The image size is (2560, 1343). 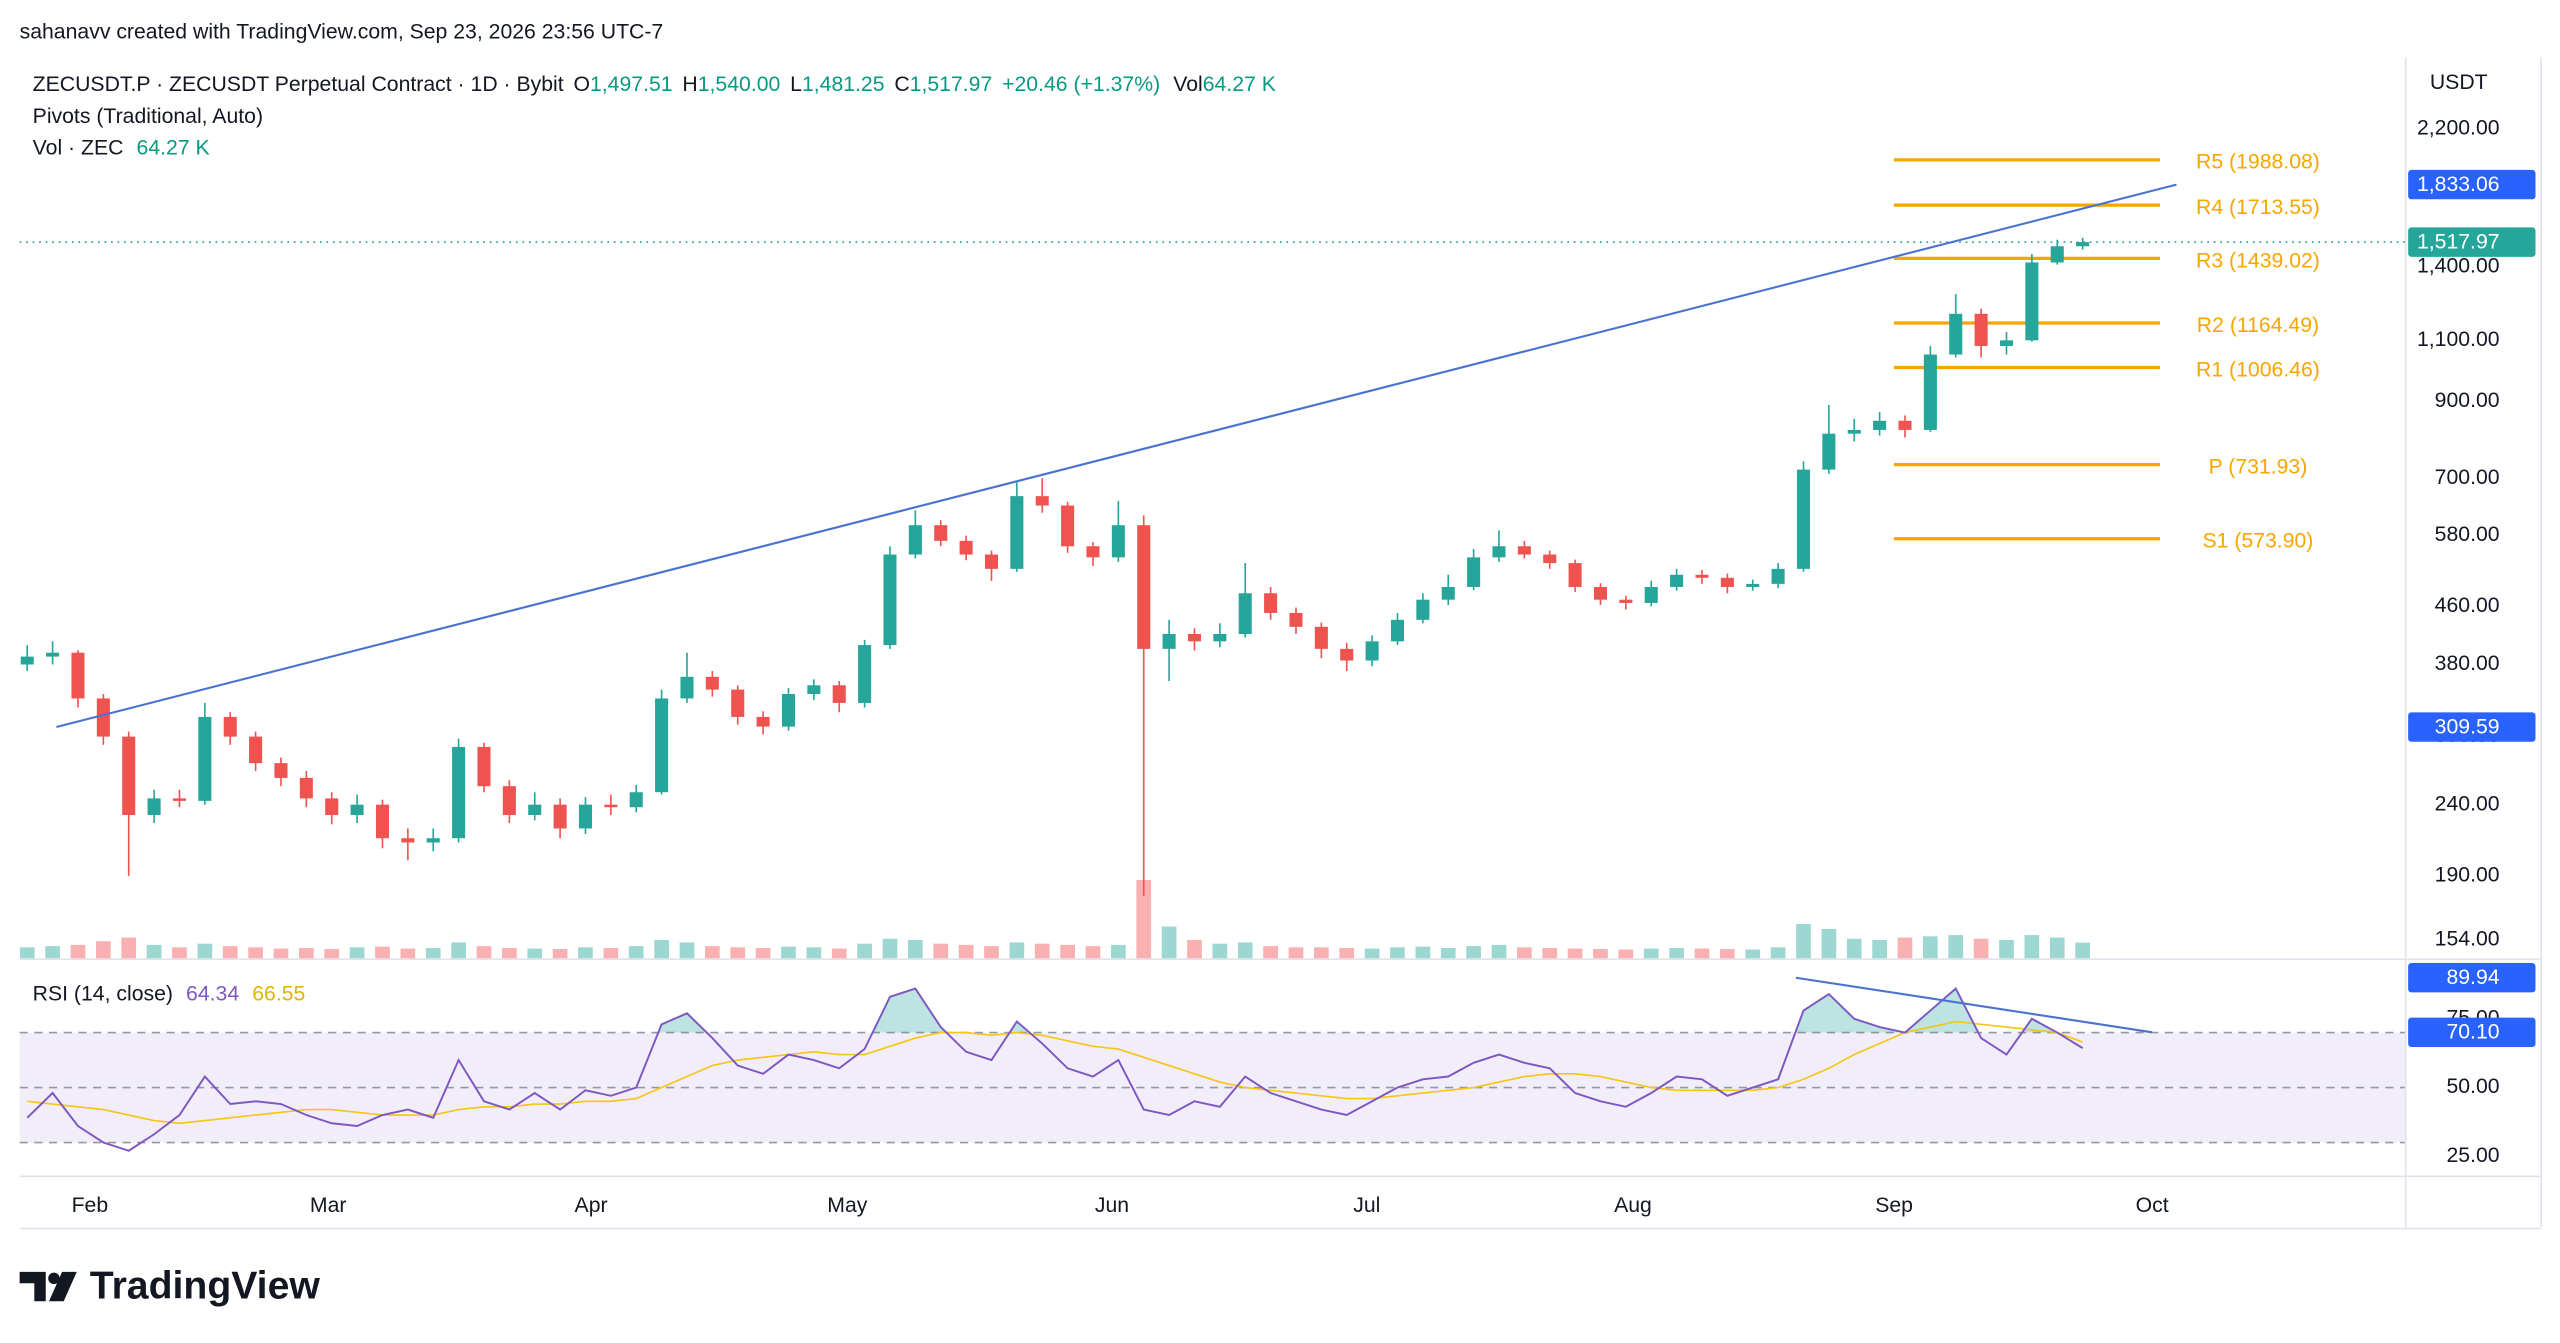 I want to click on pivot-label: R3 (1439.02), so click(x=2258, y=260).